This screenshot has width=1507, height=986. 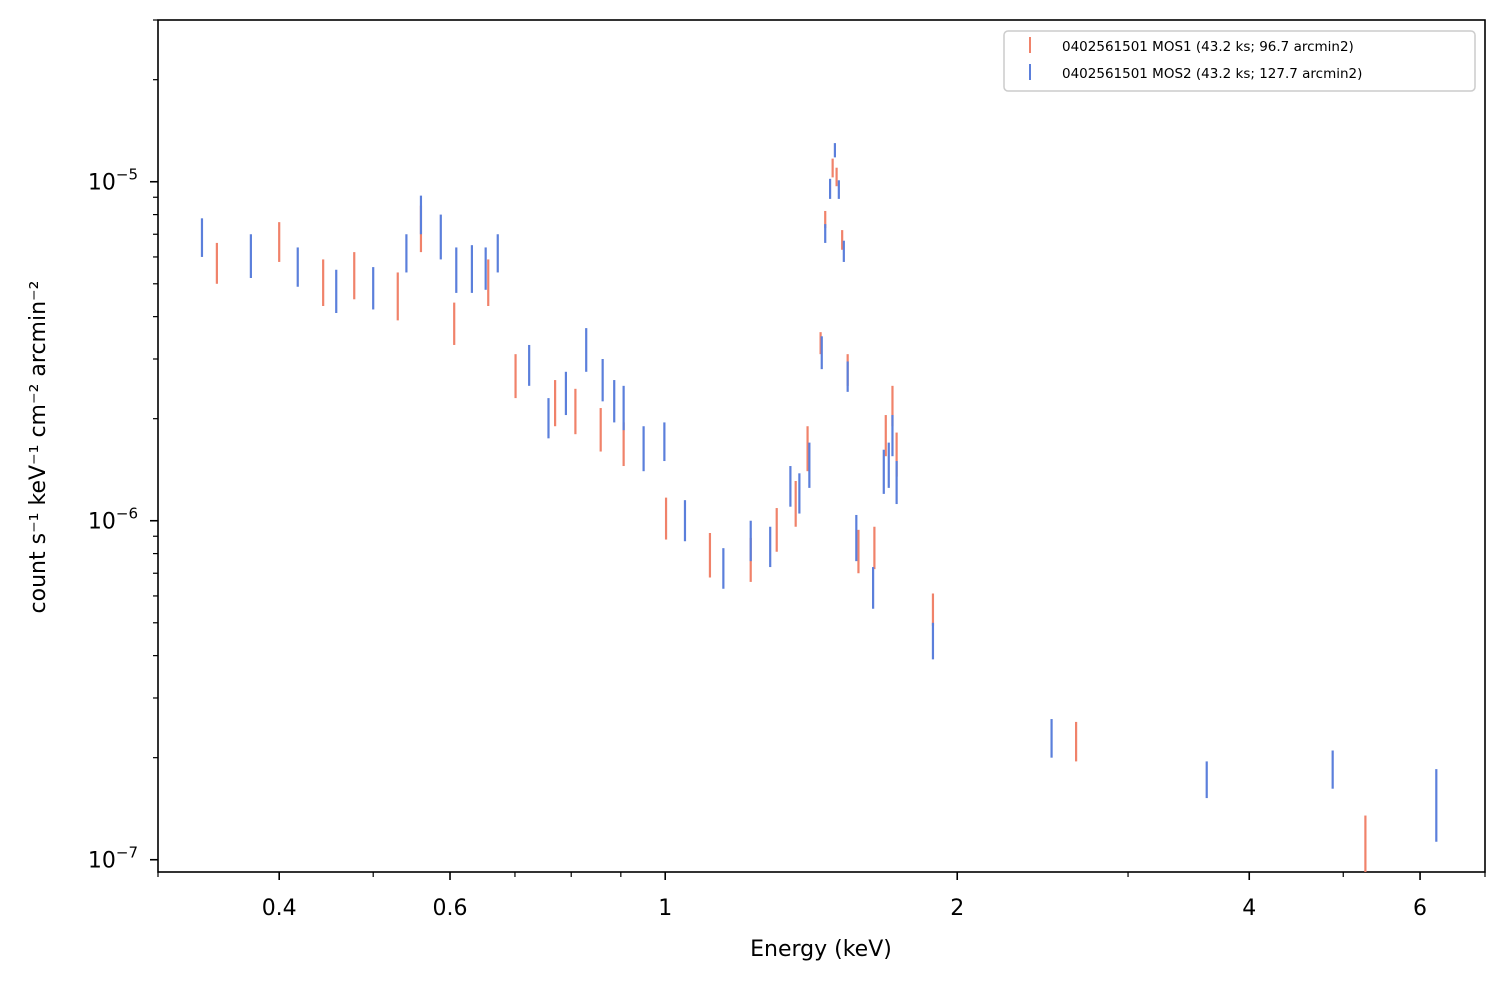 I want to click on legend-label-mos2: 0402561501 MOS2 (43.2 ks; 127.7 arcmin2), so click(x=1212, y=74).